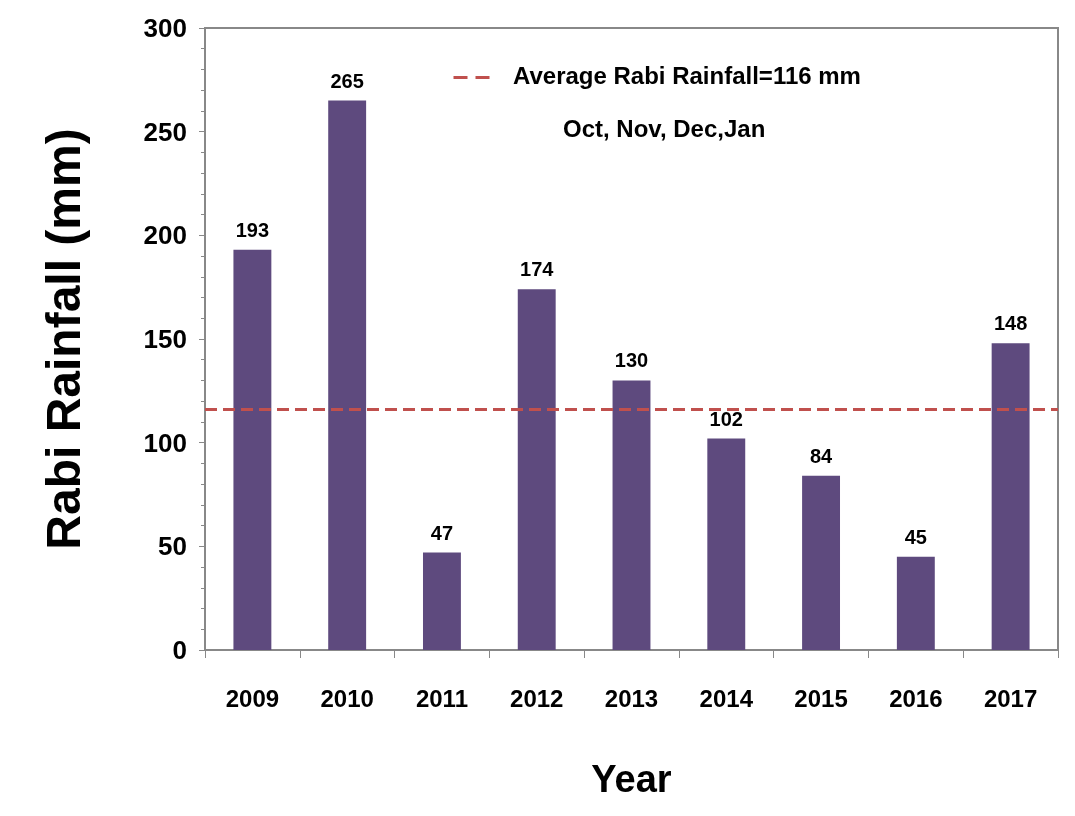 Image resolution: width=1075 pixels, height=816 pixels. Describe the element at coordinates (1010, 698) in the screenshot. I see `x-tick-label: 2017` at that location.